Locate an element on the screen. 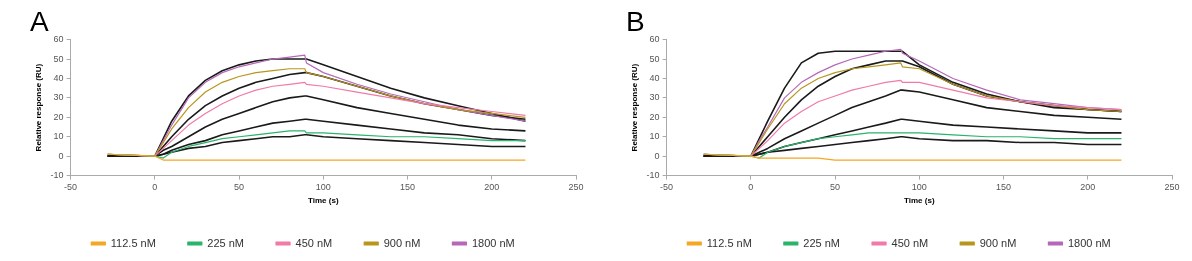  chart-title: A is located at coordinates (39, 21).